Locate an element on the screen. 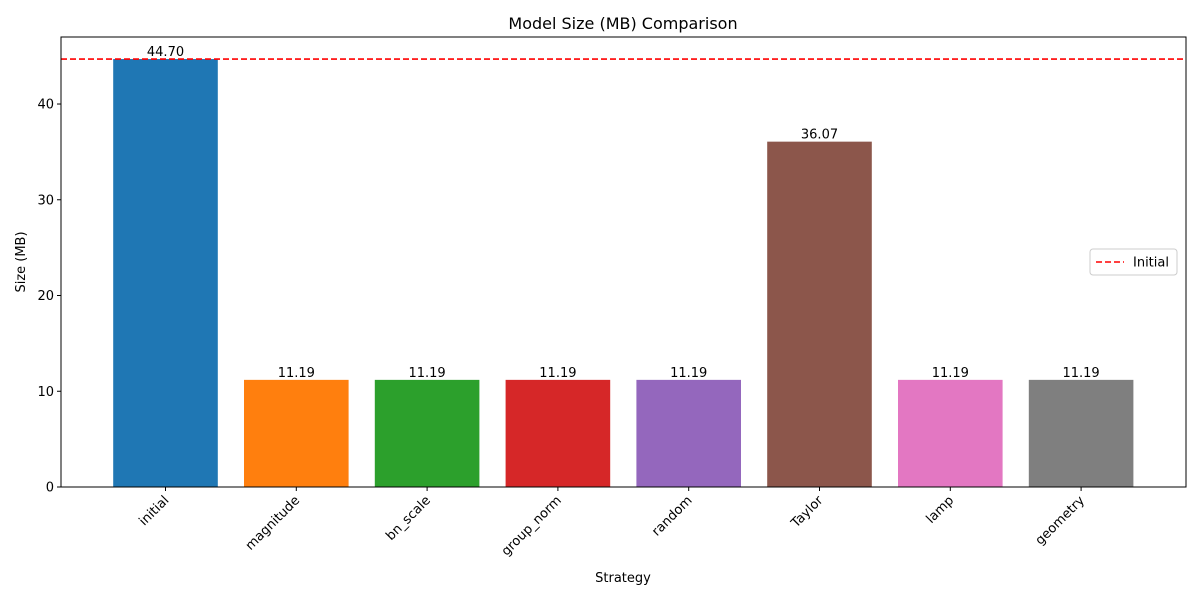 The width and height of the screenshot is (1200, 600). y-axis-label: Size (MB) is located at coordinates (21, 261).